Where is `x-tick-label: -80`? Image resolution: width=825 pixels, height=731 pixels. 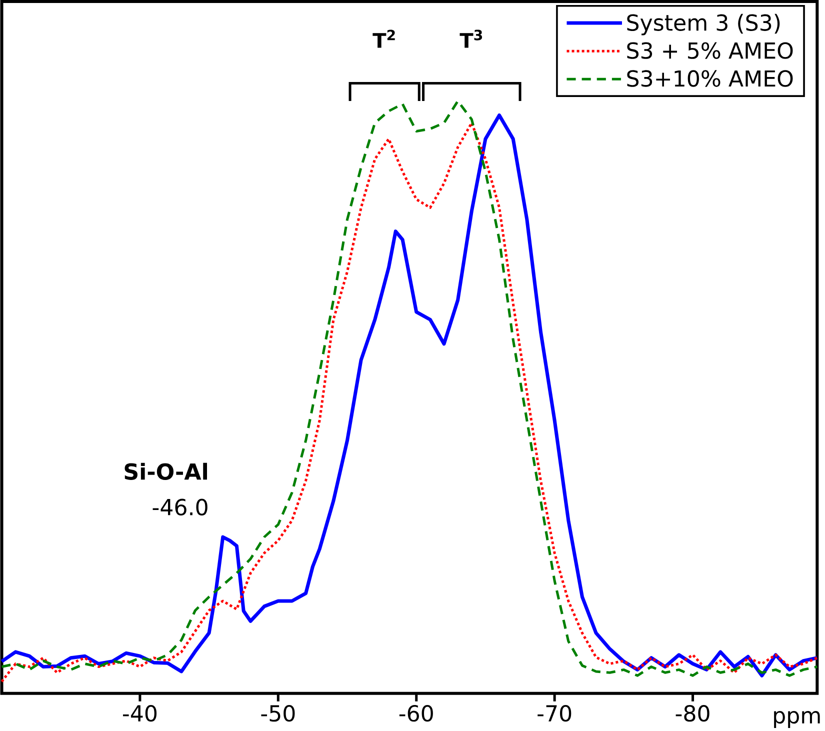 x-tick-label: -80 is located at coordinates (693, 713).